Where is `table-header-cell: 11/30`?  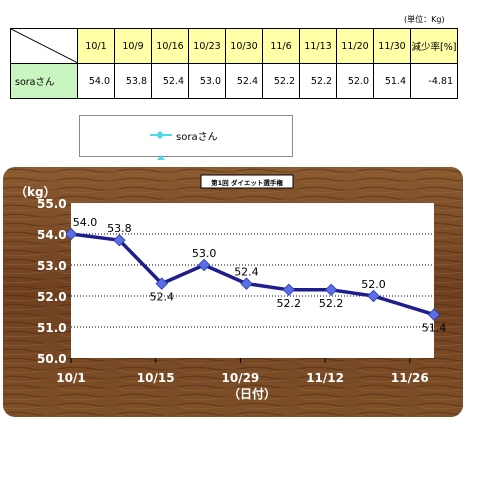
table-header-cell: 11/30 is located at coordinates (392, 46).